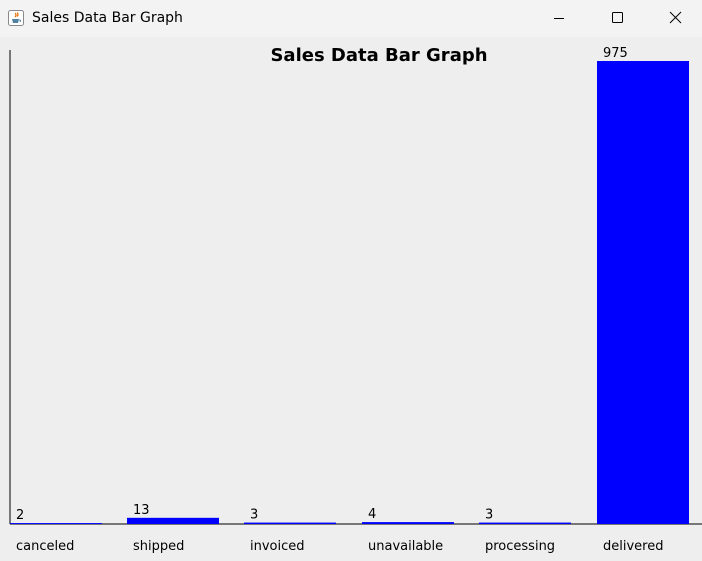  Describe the element at coordinates (290, 523) in the screenshot. I see `bar-invoiced` at that location.